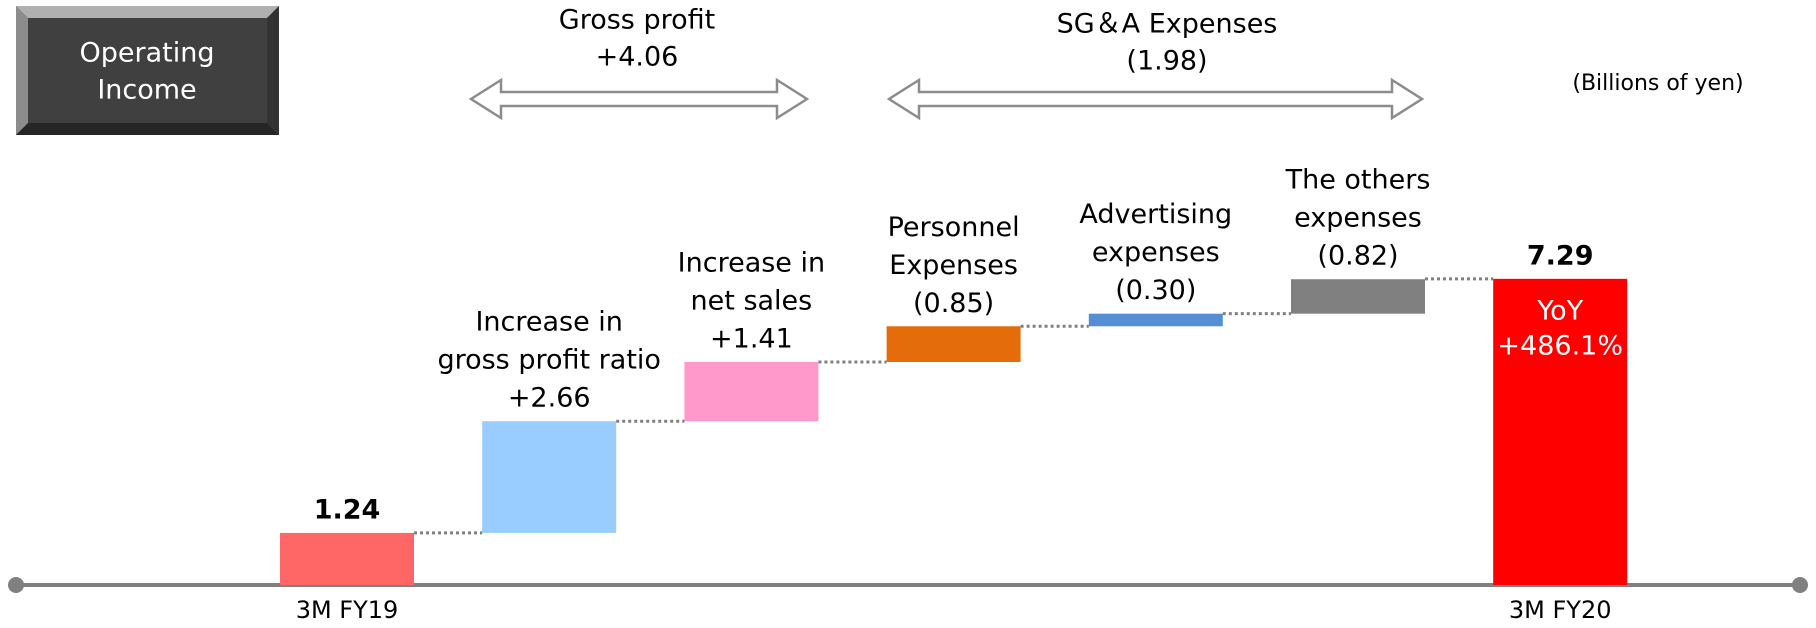 The height and width of the screenshot is (628, 1816). What do you see at coordinates (1358, 180) in the screenshot?
I see `bar-label: The others` at bounding box center [1358, 180].